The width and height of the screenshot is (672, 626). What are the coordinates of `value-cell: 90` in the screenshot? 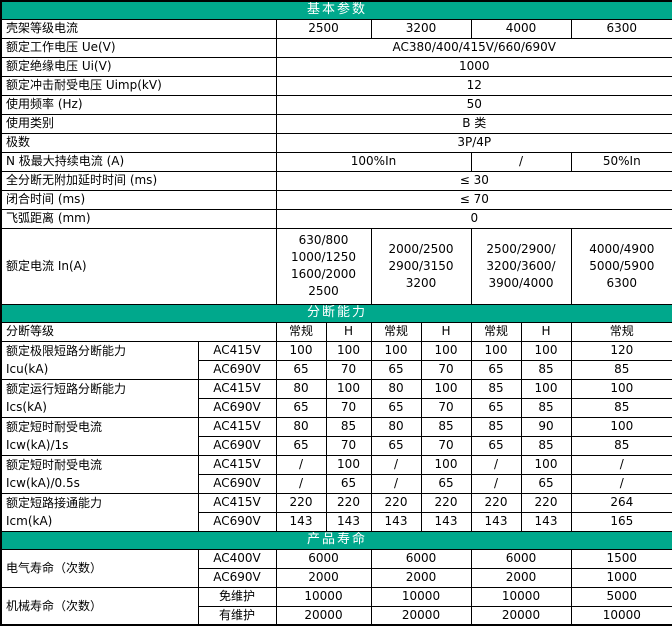 It's located at (546, 426).